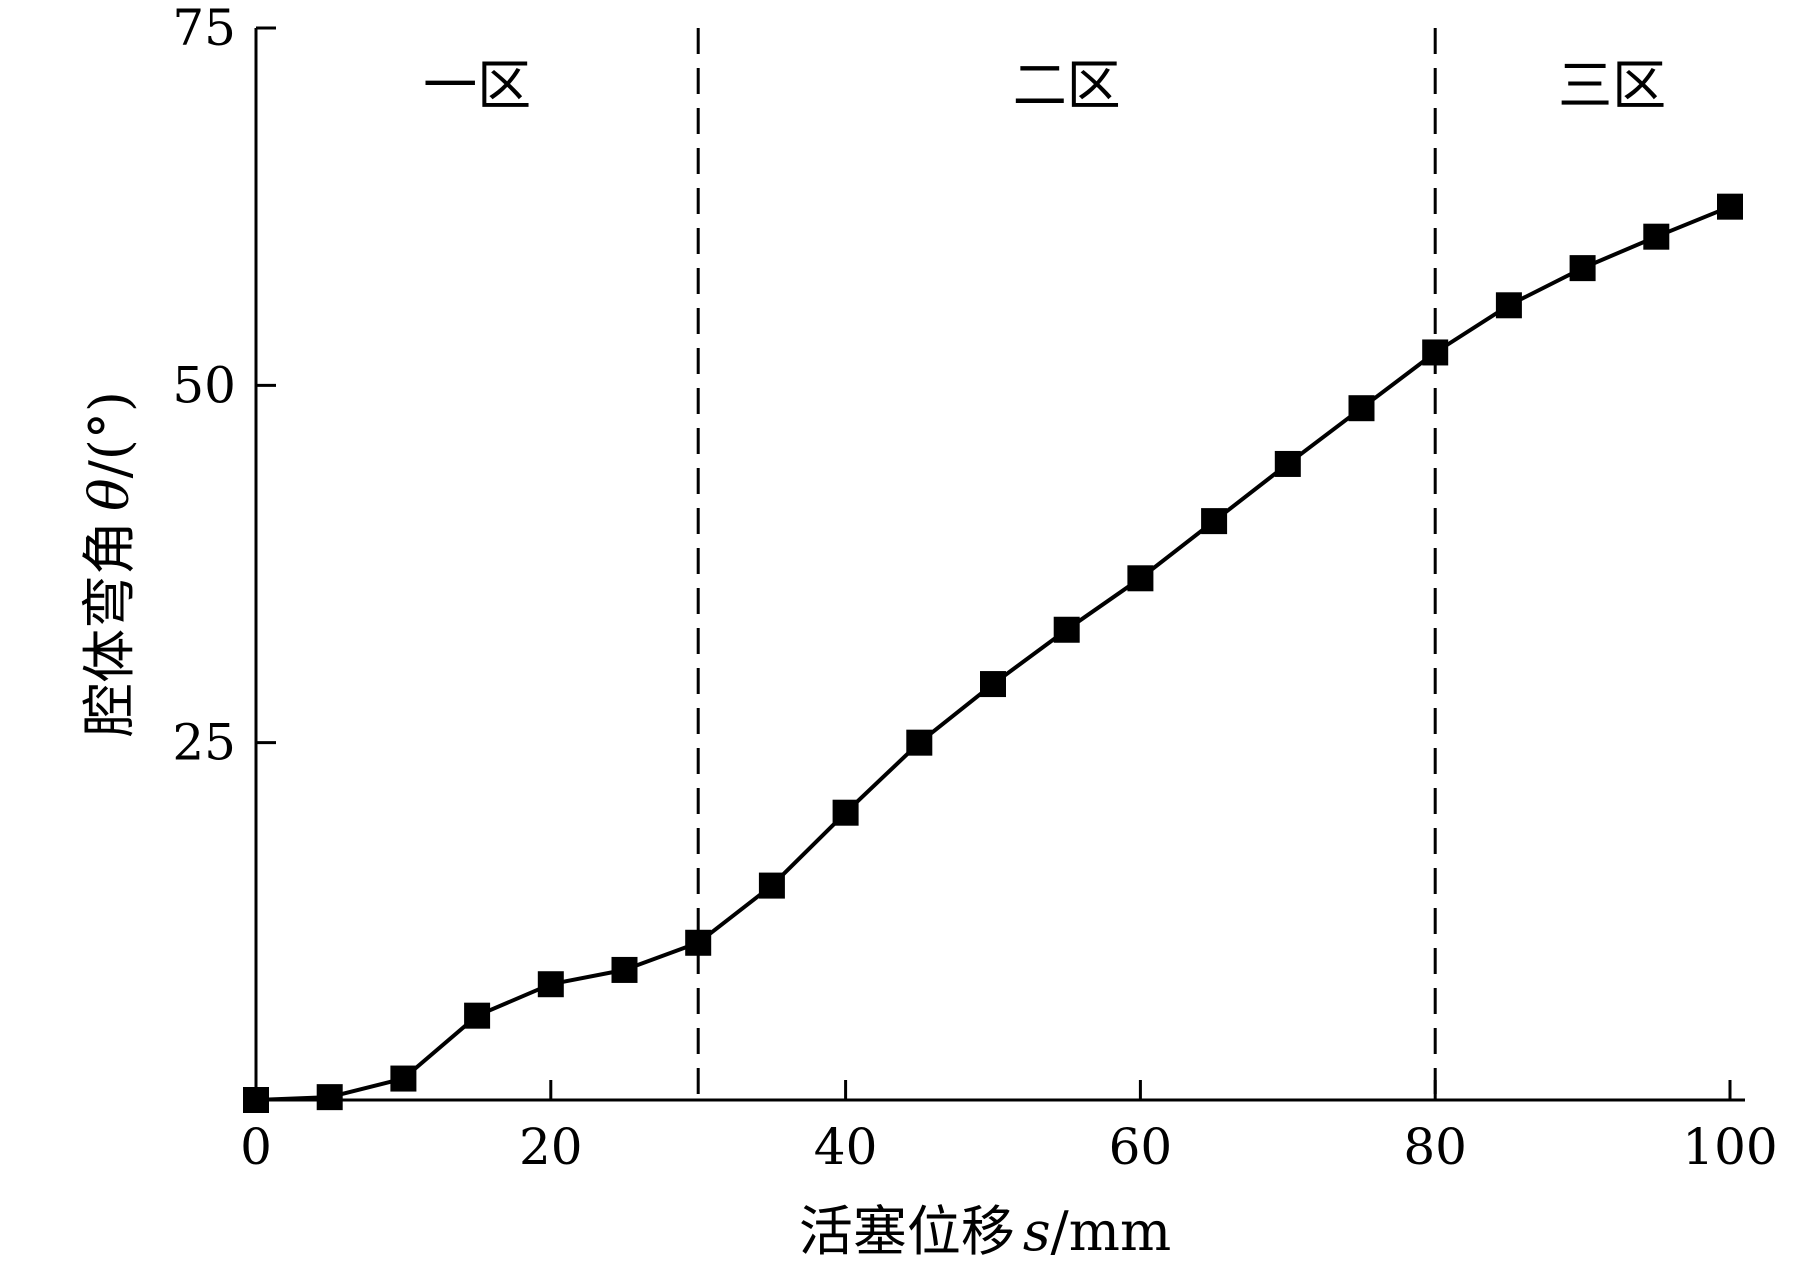 This screenshot has width=1819, height=1266. What do you see at coordinates (1612, 85) in the screenshot?
I see `zone-label: 三区` at bounding box center [1612, 85].